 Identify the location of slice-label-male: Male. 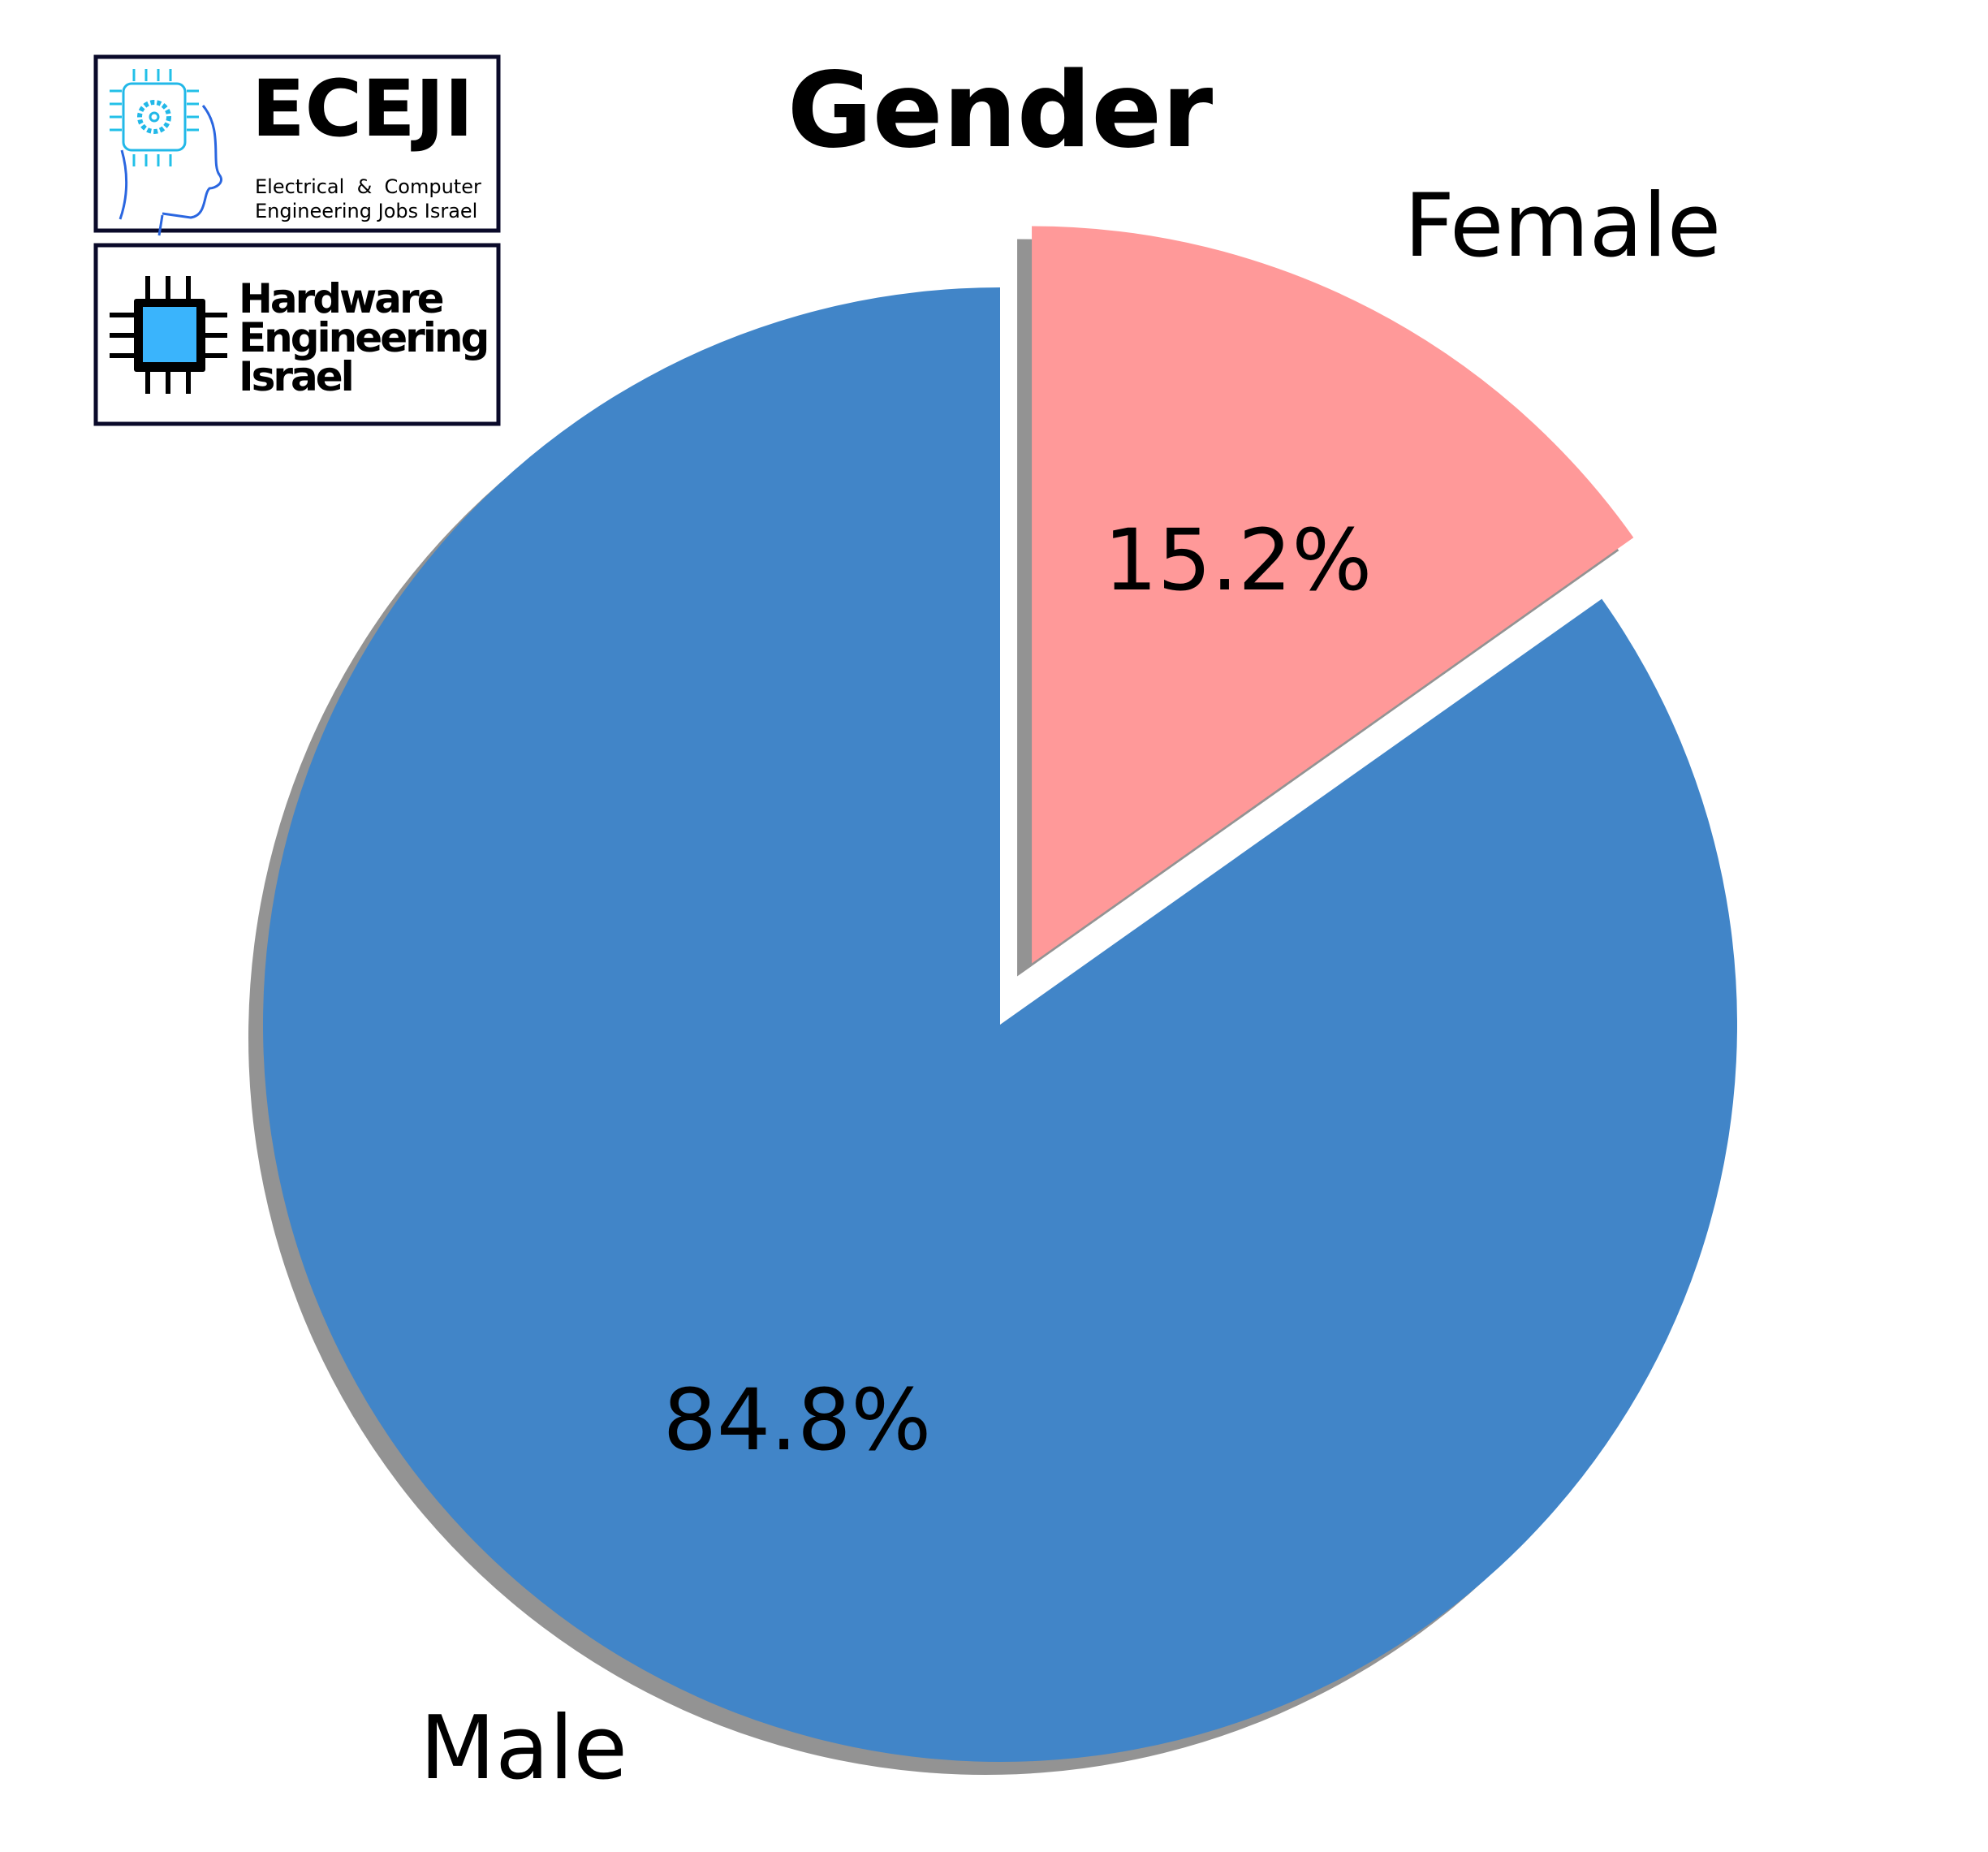
(523, 1749).